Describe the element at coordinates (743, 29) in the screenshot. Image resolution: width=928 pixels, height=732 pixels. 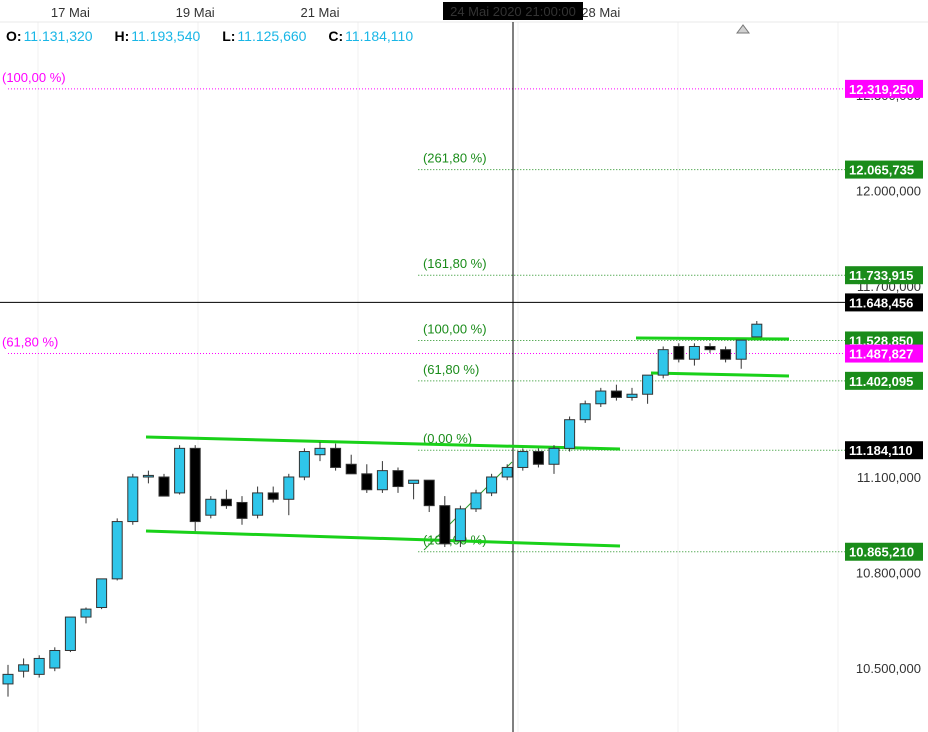
I see `scroll-to-latest-icon` at that location.